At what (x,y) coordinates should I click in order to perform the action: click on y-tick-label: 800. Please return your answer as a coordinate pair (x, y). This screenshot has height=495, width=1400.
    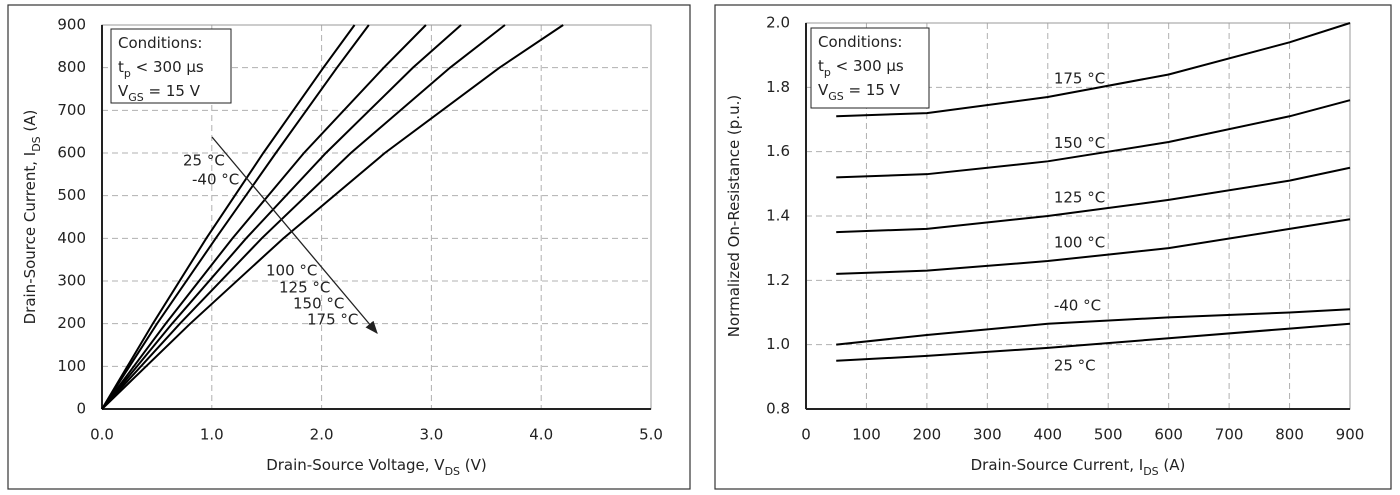
    Looking at the image, I should click on (71, 67).